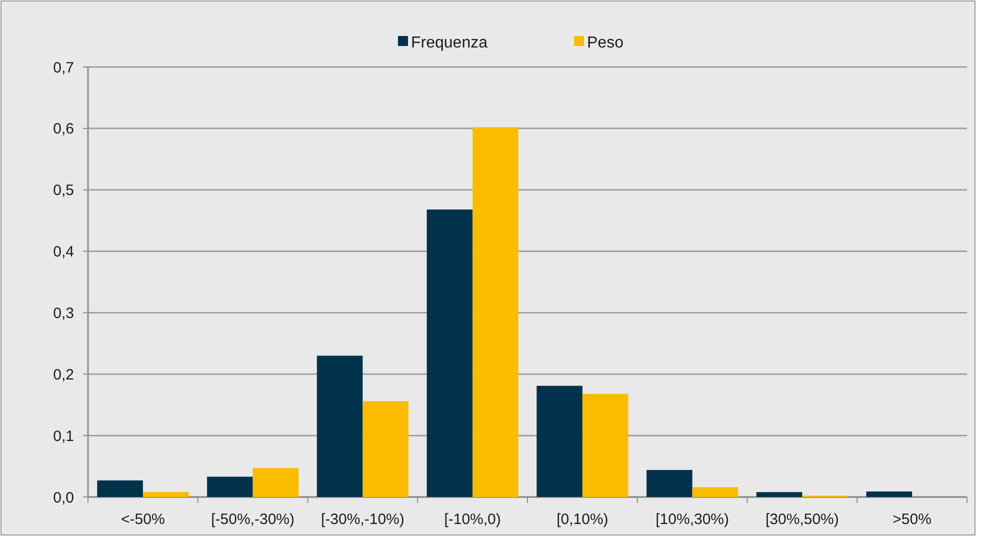 This screenshot has width=982, height=540. What do you see at coordinates (143, 519) in the screenshot?
I see `x-tick-label: <-50%` at bounding box center [143, 519].